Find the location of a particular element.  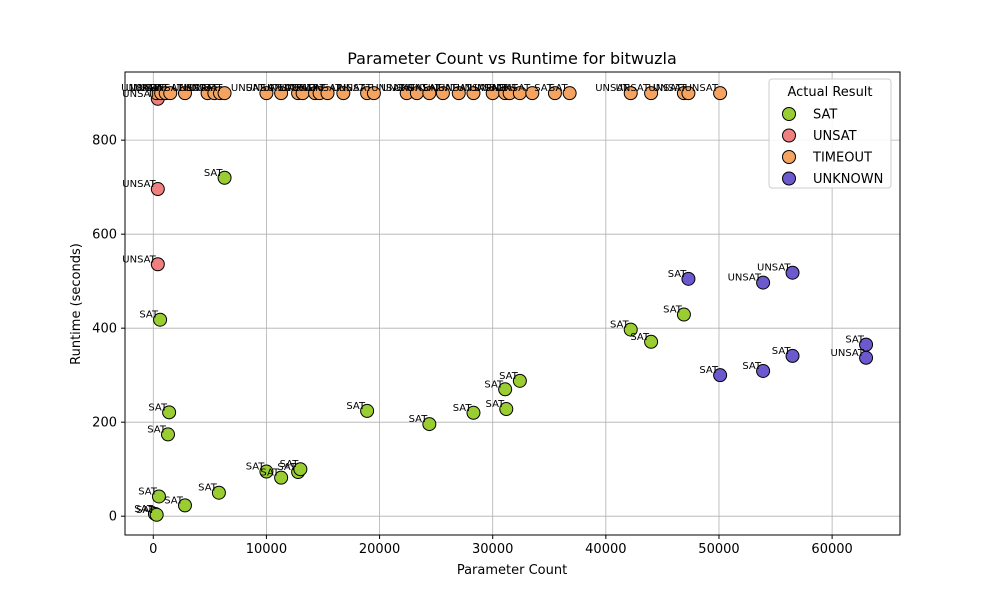

chart-title: Parameter Count vs Runtime for bitwuzla is located at coordinates (512, 58).